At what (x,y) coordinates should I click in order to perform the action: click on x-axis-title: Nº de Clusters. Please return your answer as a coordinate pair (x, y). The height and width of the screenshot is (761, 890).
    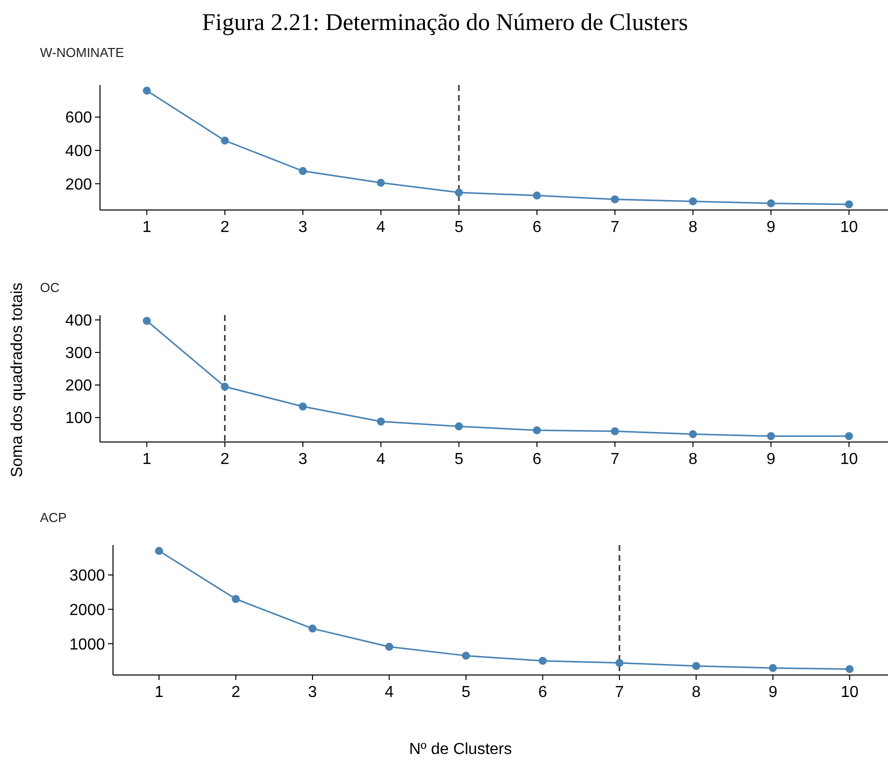
    Looking at the image, I should click on (460, 749).